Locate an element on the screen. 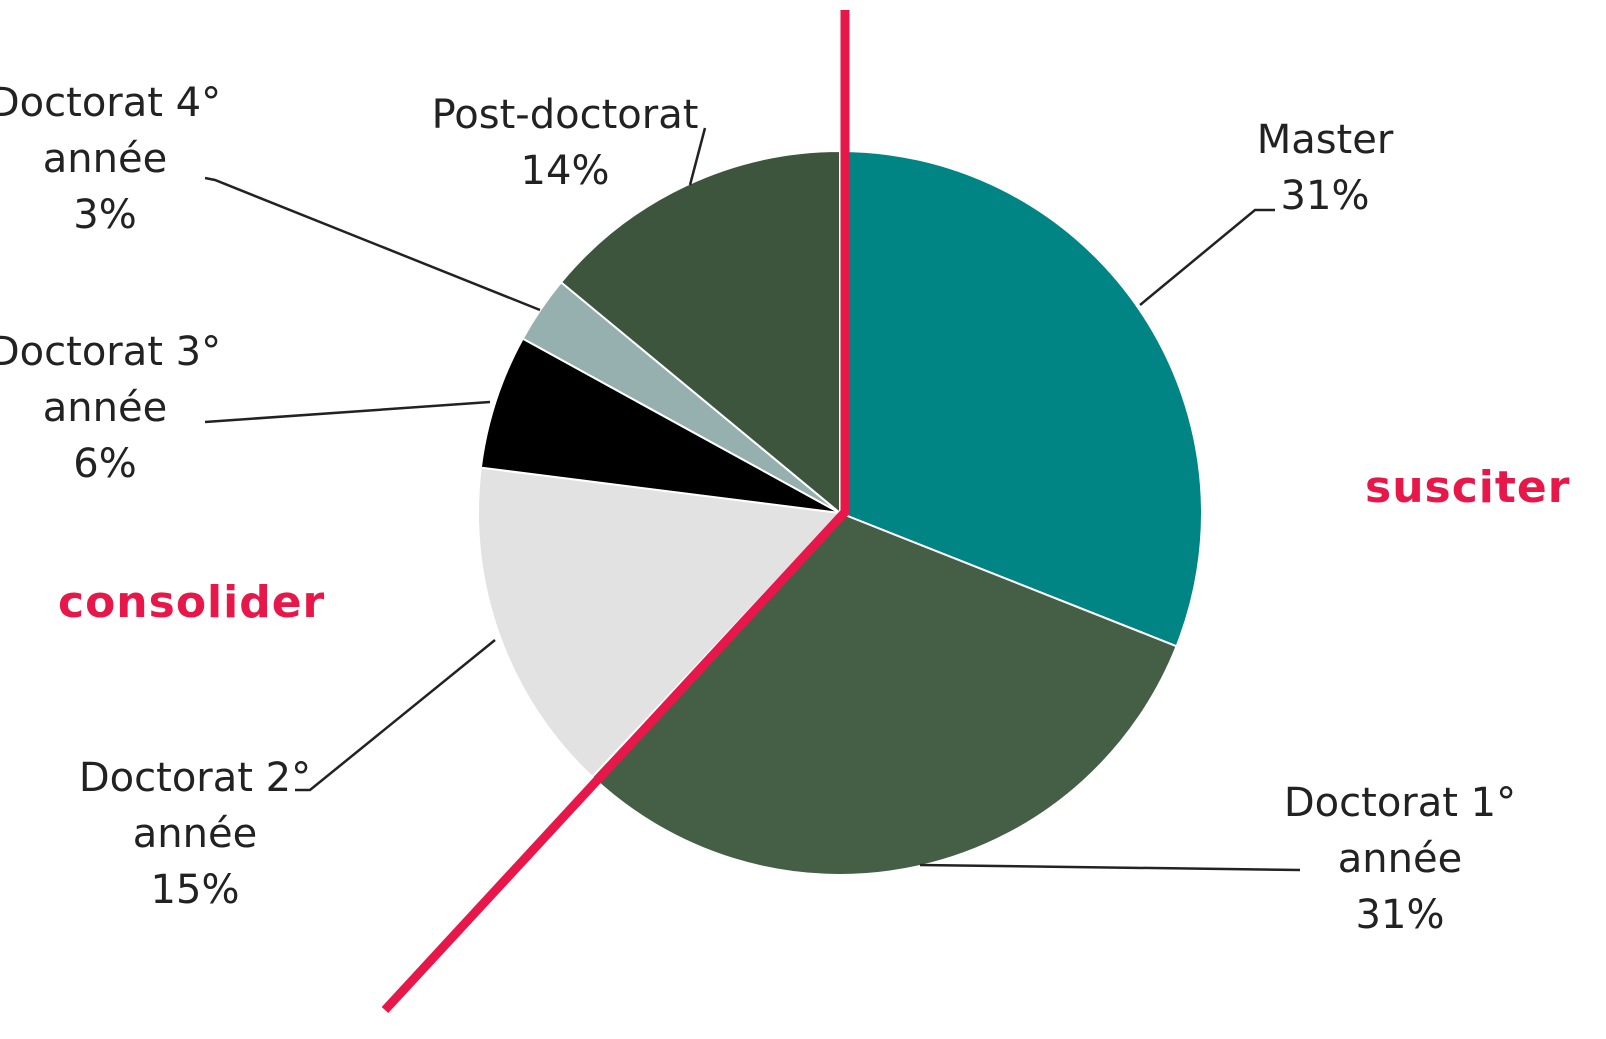 The width and height of the screenshot is (1606, 1039). slice-label: Doctorat 3° année 6% is located at coordinates (115, 408).